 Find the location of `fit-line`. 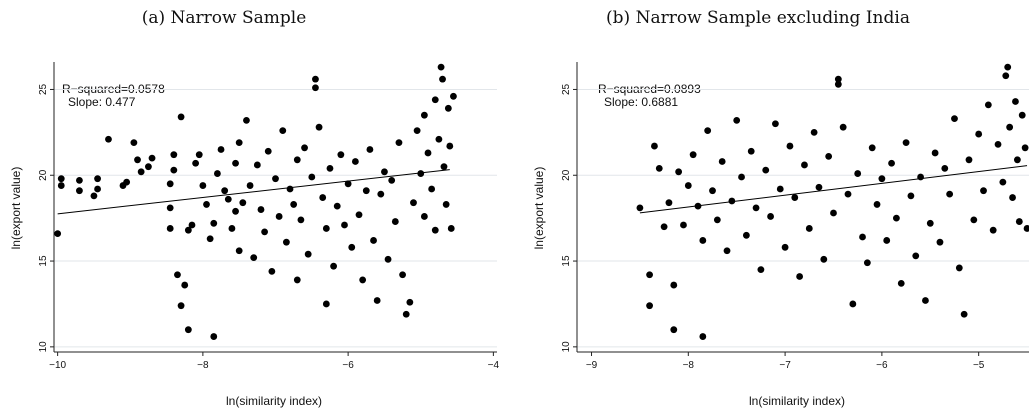

fit-line is located at coordinates (833, 189).